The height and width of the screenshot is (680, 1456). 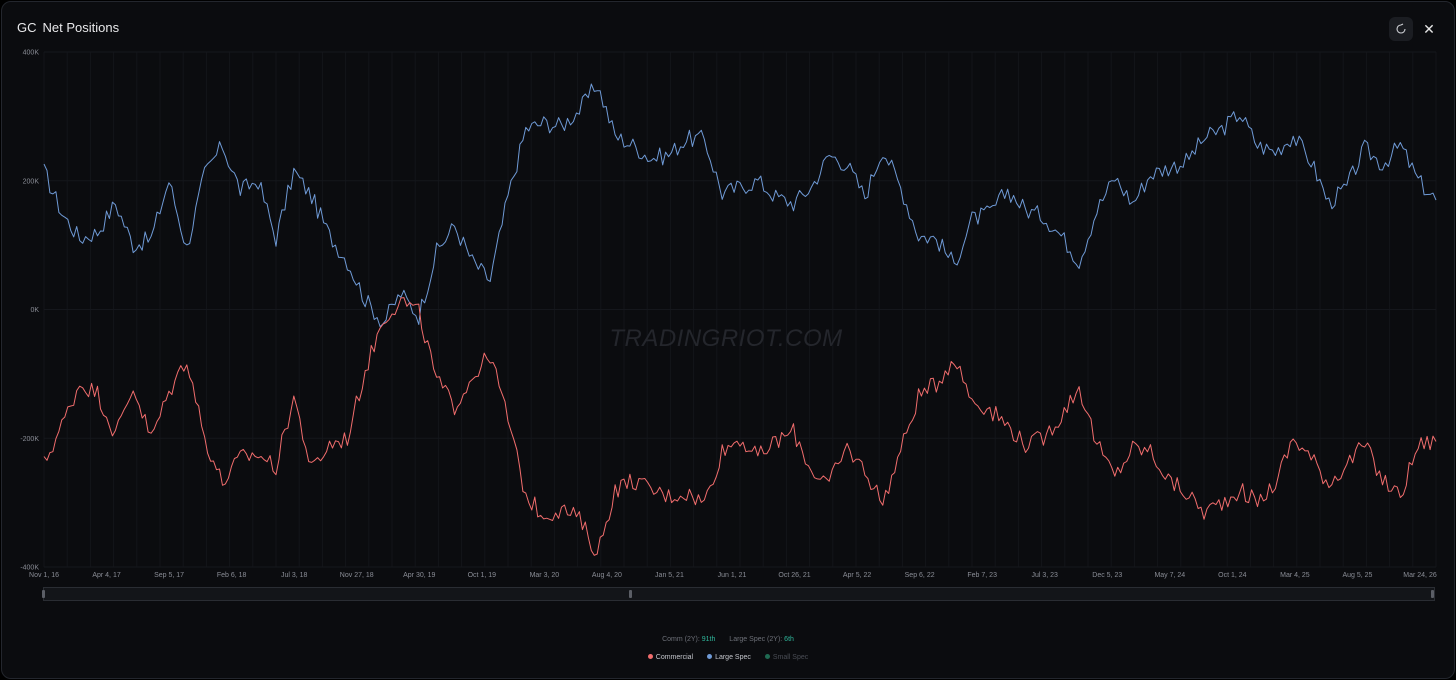 What do you see at coordinates (482, 575) in the screenshot?
I see `x-tick-label: Oct 1, 19` at bounding box center [482, 575].